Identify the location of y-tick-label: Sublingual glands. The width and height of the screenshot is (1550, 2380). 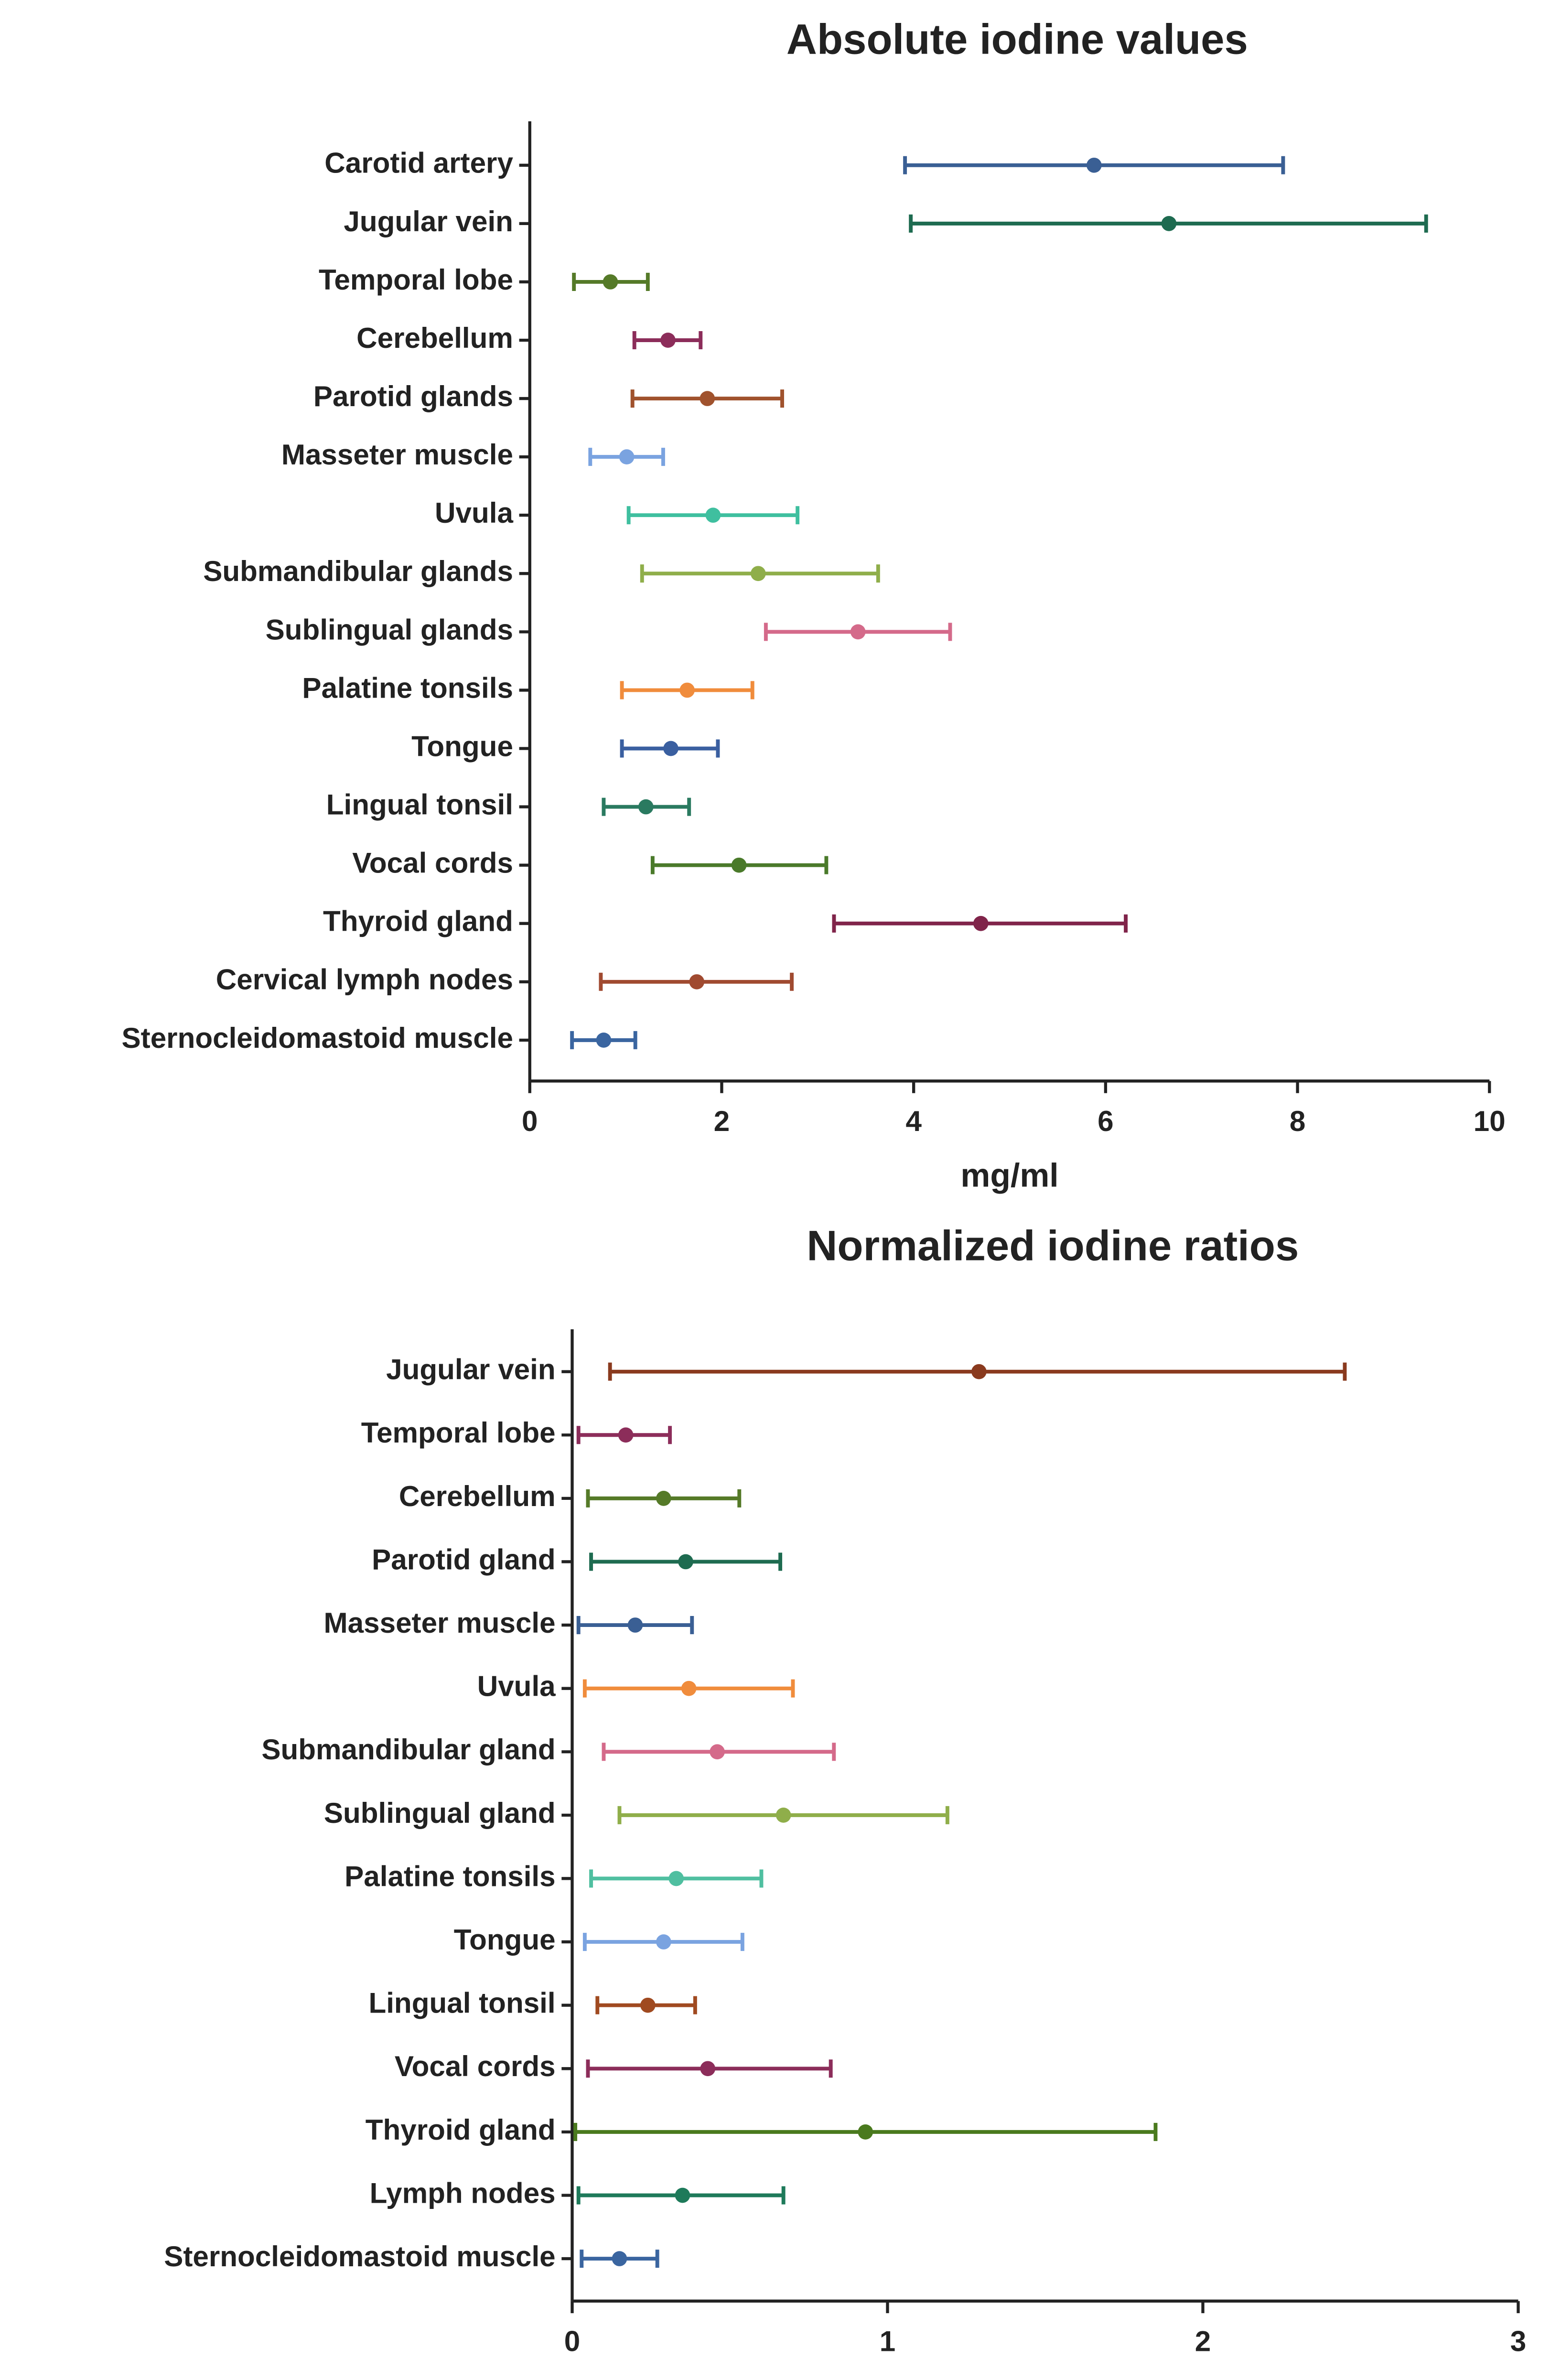
(389, 630).